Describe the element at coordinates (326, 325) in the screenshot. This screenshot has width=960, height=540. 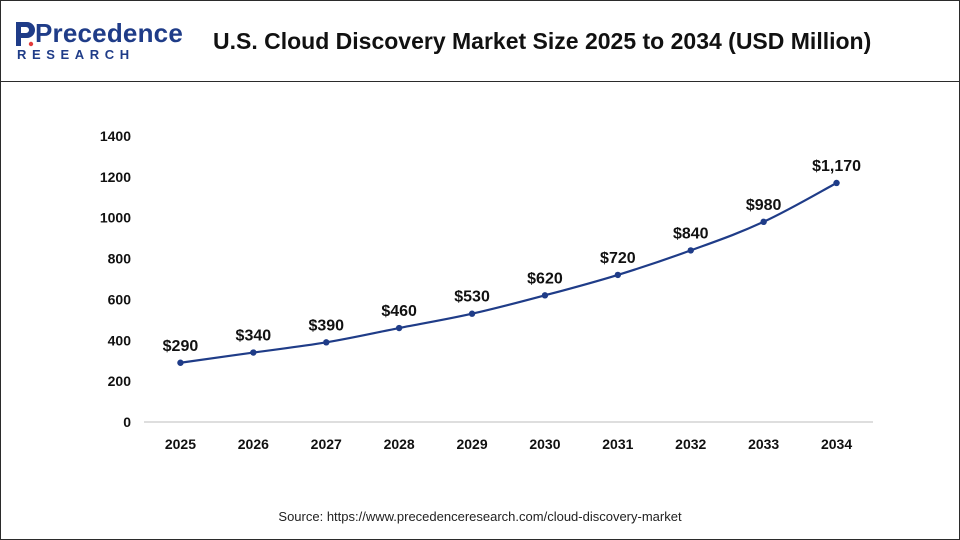
I see `data-label: $390` at that location.